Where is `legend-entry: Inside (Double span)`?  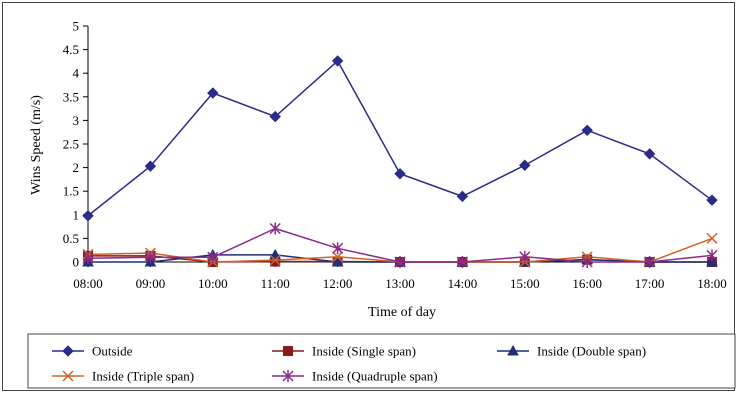
legend-entry: Inside (Double span) is located at coordinates (571, 351).